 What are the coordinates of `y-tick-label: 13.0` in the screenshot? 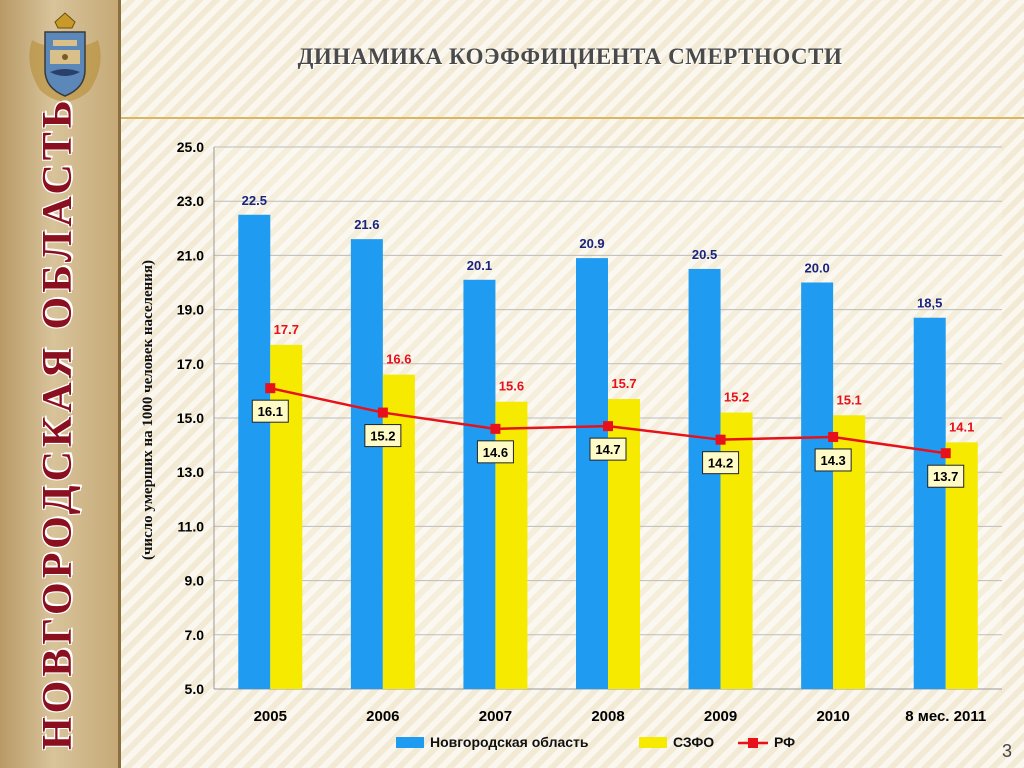 It's located at (190, 472).